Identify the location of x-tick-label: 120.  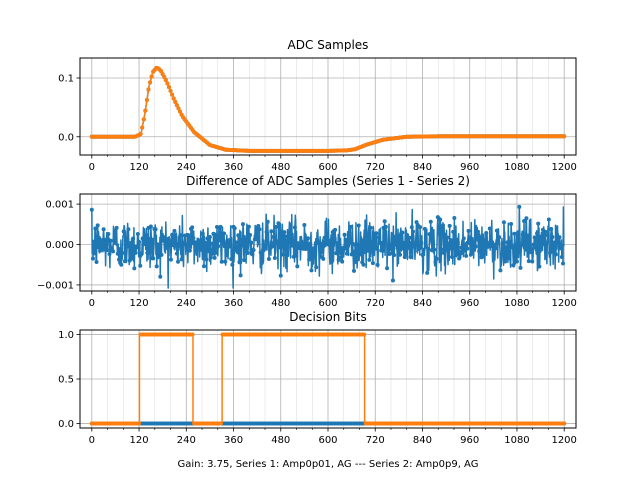
(139, 303).